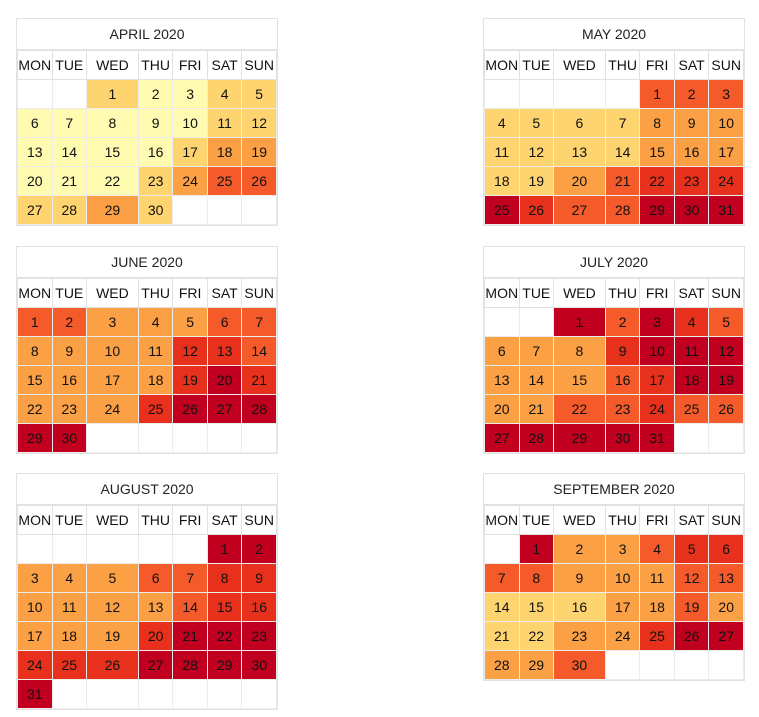 The width and height of the screenshot is (759, 717). What do you see at coordinates (35, 694) in the screenshot?
I see `day-cell: 31` at bounding box center [35, 694].